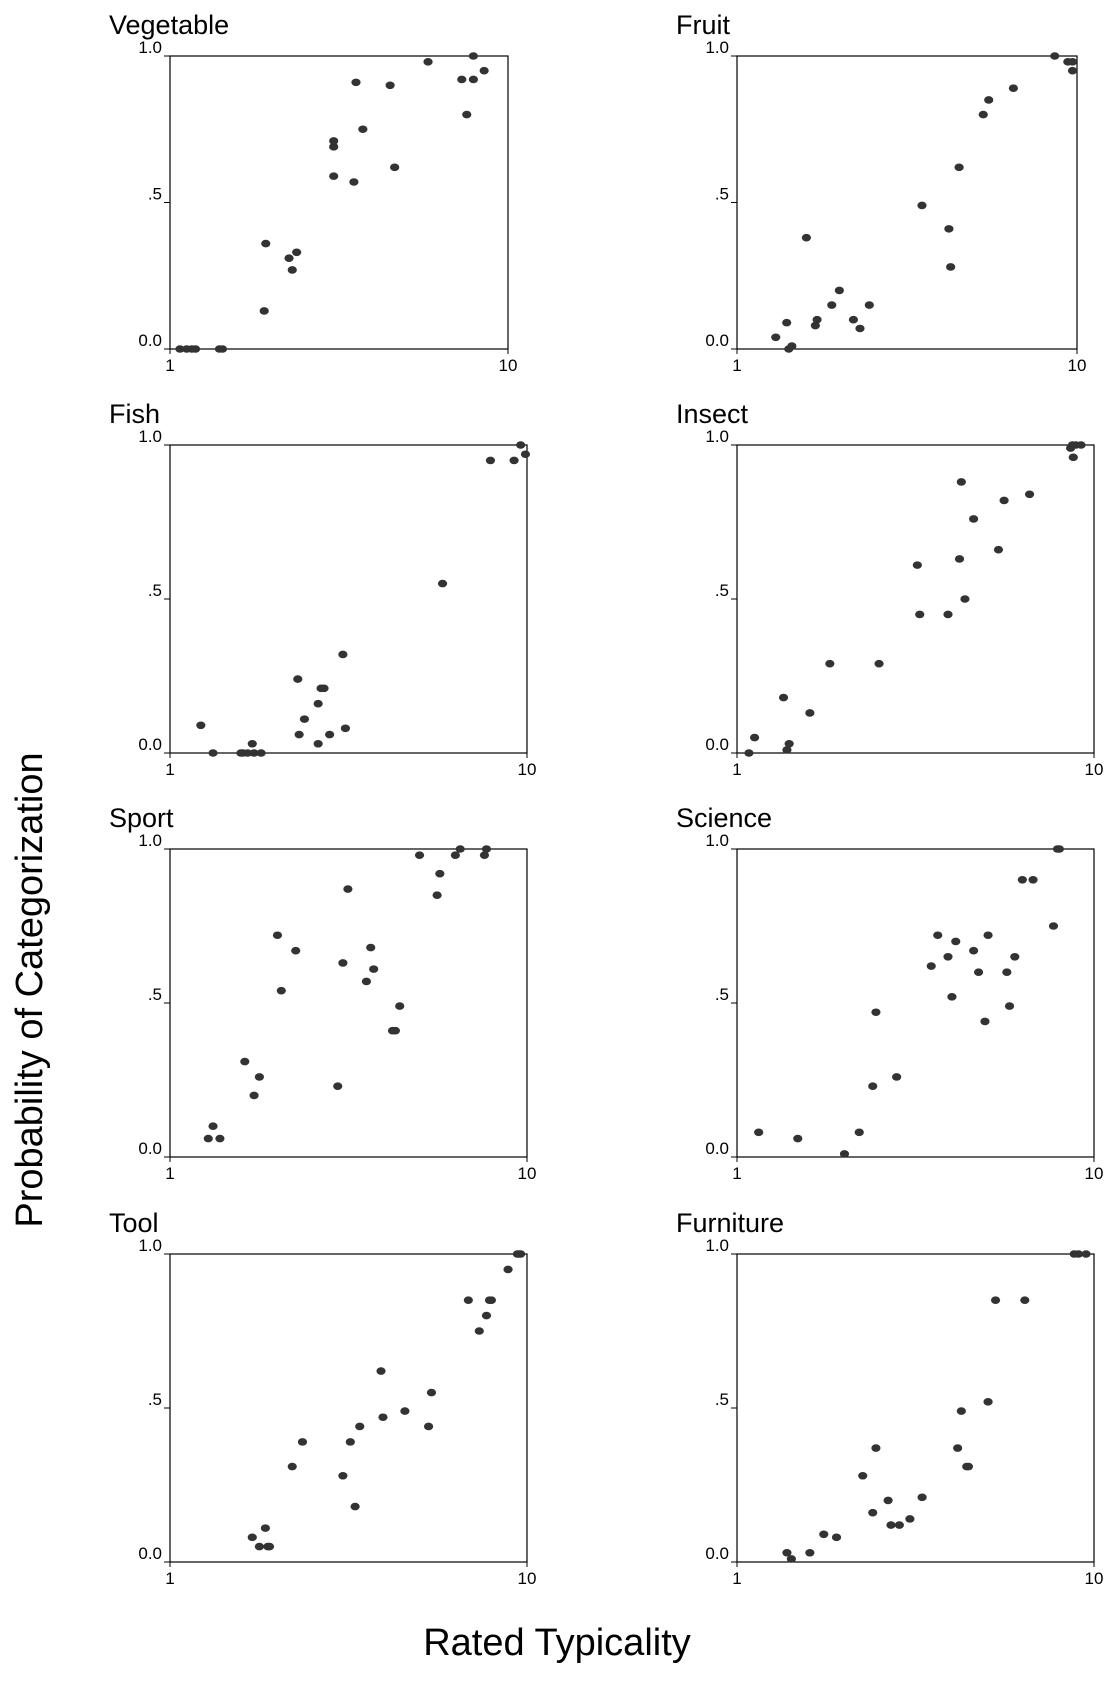  What do you see at coordinates (889, 1398) in the screenshot?
I see `panel-furniture: Furniture 0.0 .5 1.0 1 10` at bounding box center [889, 1398].